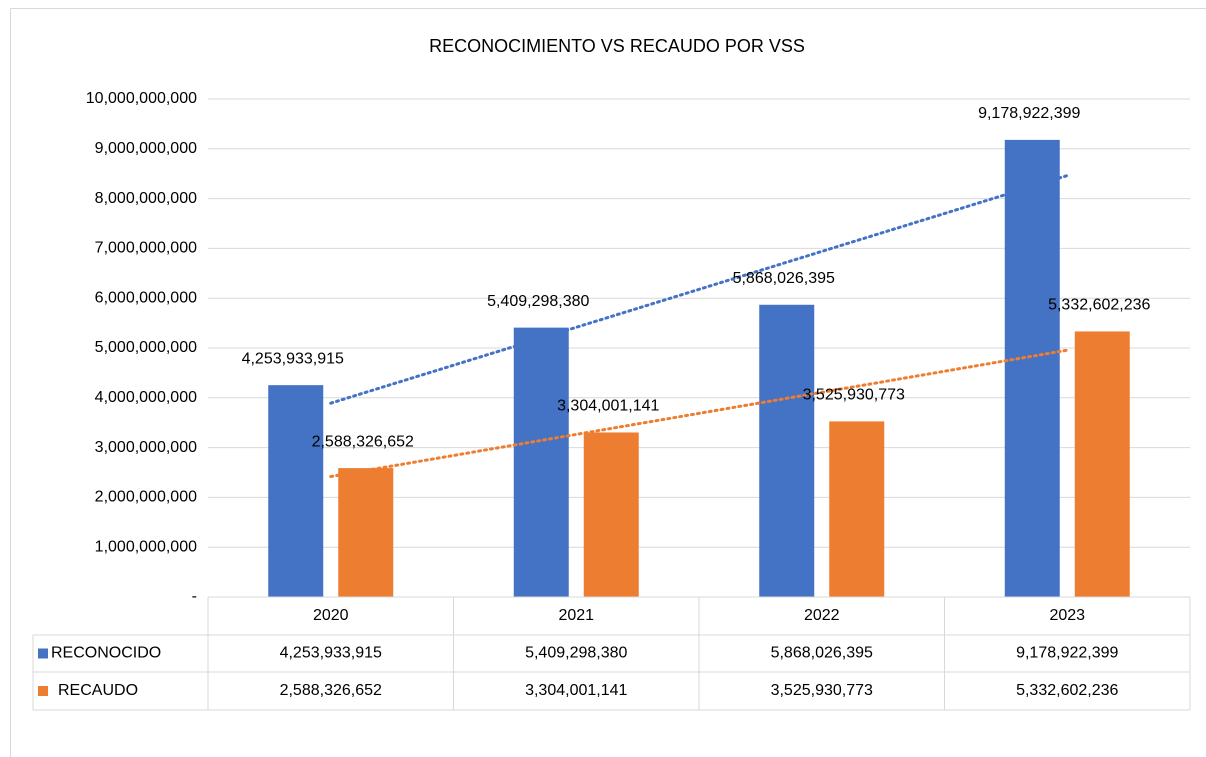 The image size is (1206, 757). Describe the element at coordinates (1067, 653) in the screenshot. I see `table-cell: 9,178,922,399` at that location.